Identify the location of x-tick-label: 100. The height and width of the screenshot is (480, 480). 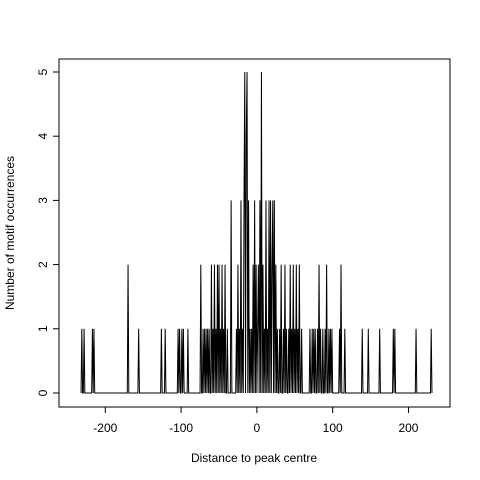
(333, 428).